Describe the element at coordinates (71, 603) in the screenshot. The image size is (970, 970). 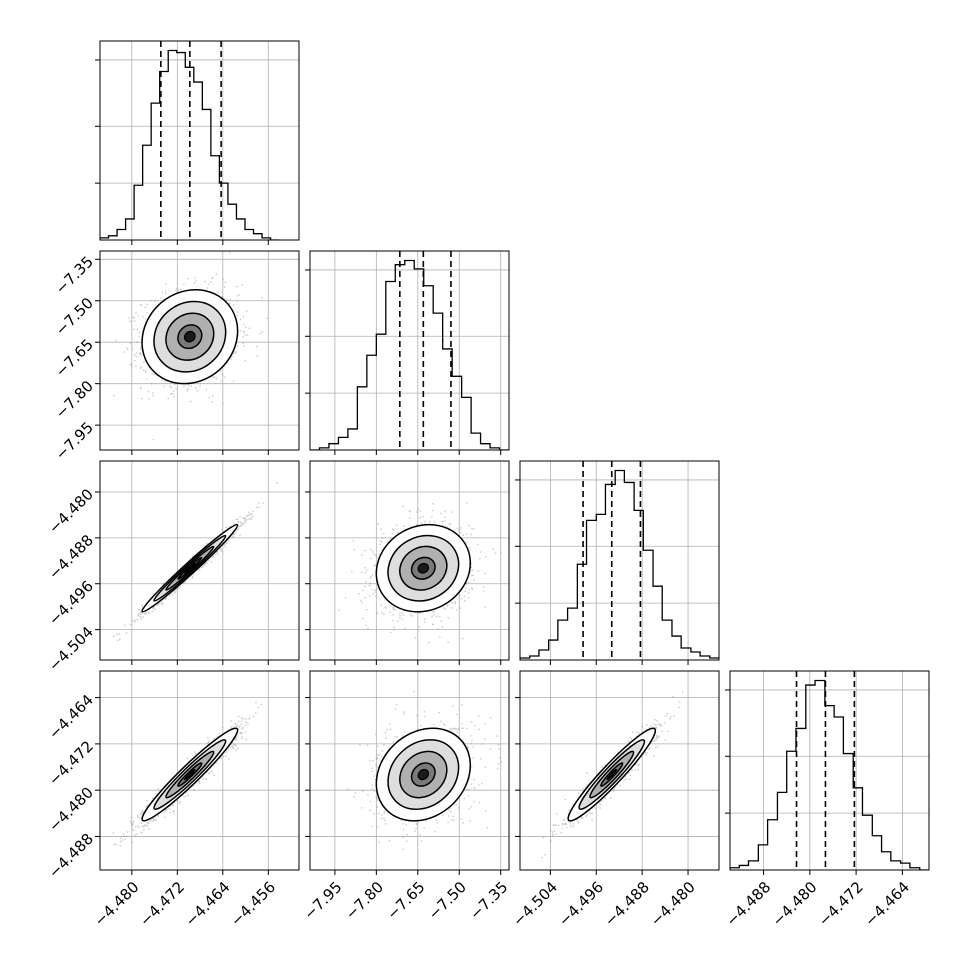
I see `y-tick-label: −4.496` at that location.